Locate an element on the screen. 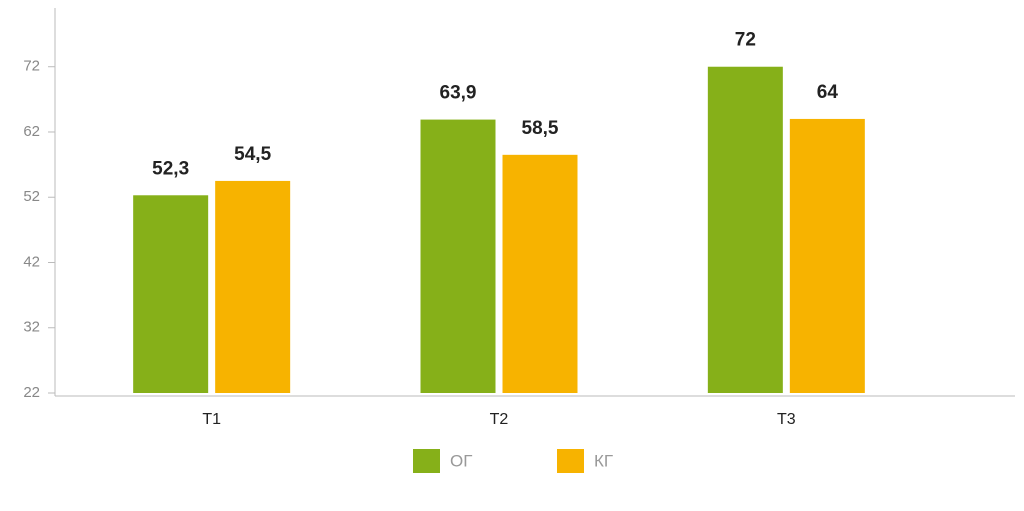  y-tick-label: 42 is located at coordinates (31, 261).